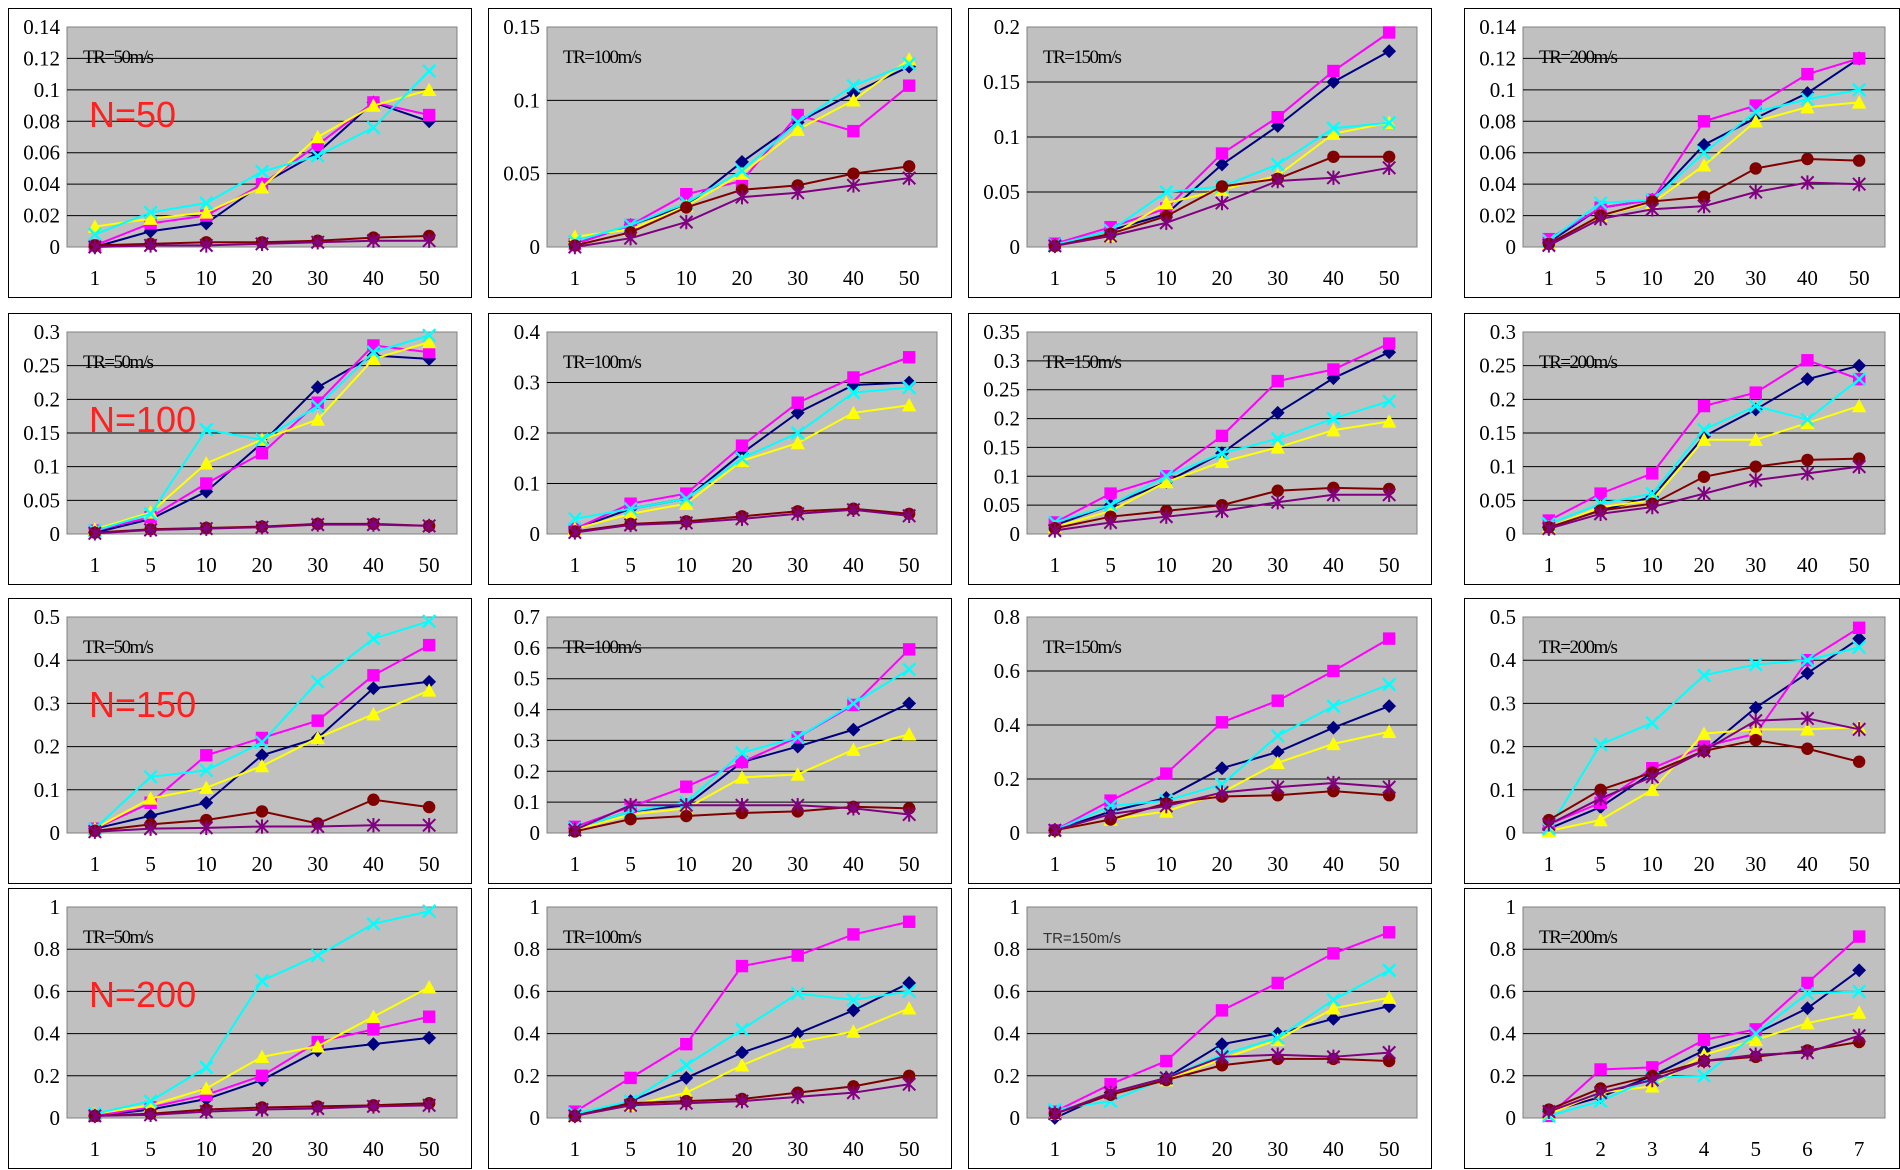 Image resolution: width=1900 pixels, height=1170 pixels. Describe the element at coordinates (1704, 1012) in the screenshot. I see `plot-area` at that location.